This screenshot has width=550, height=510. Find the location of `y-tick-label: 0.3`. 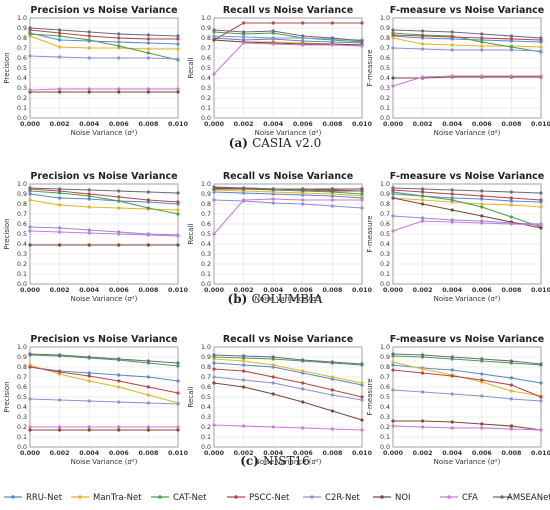

y-tick-label: 0.3 is located at coordinates (385, 417).